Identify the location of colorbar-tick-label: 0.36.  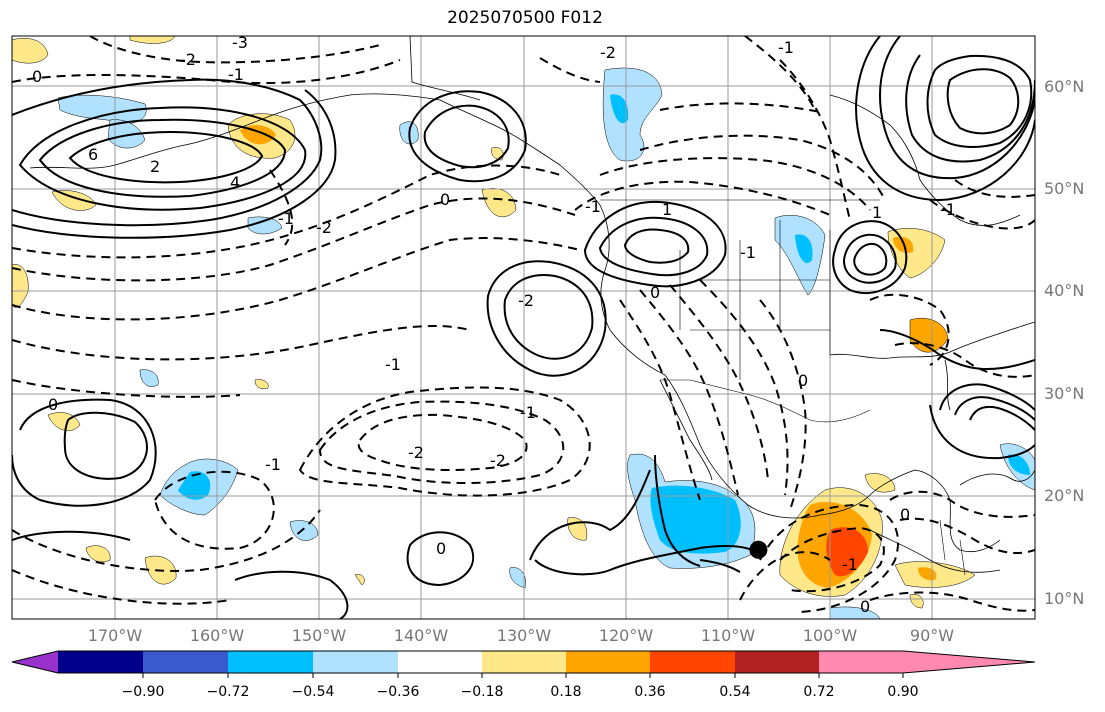
(650, 692).